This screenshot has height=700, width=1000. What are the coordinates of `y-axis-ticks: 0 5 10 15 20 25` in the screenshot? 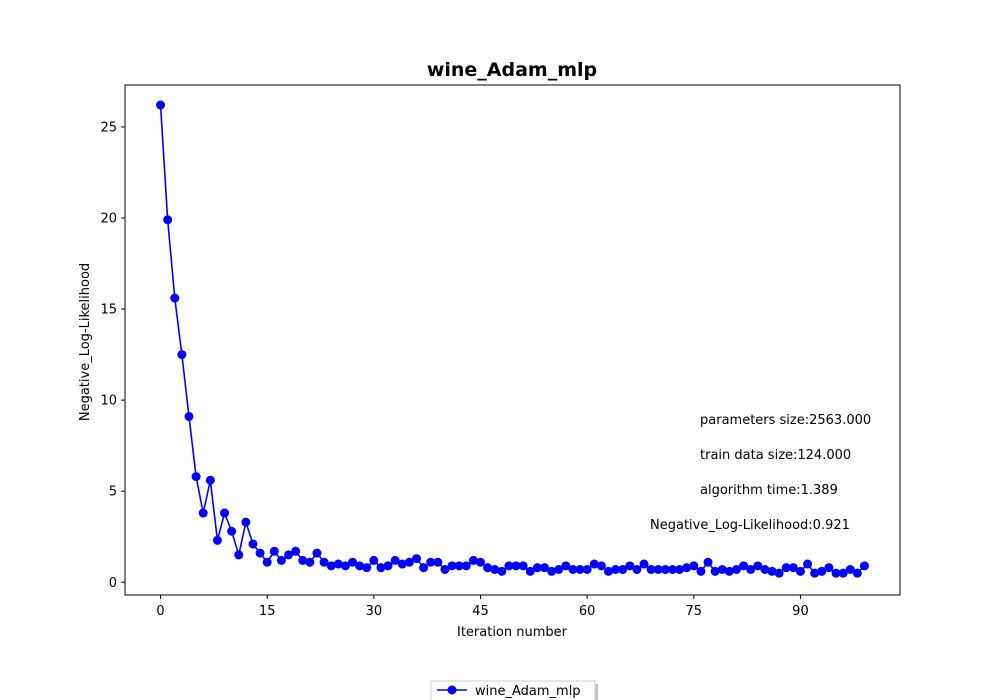 It's located at (112, 355).